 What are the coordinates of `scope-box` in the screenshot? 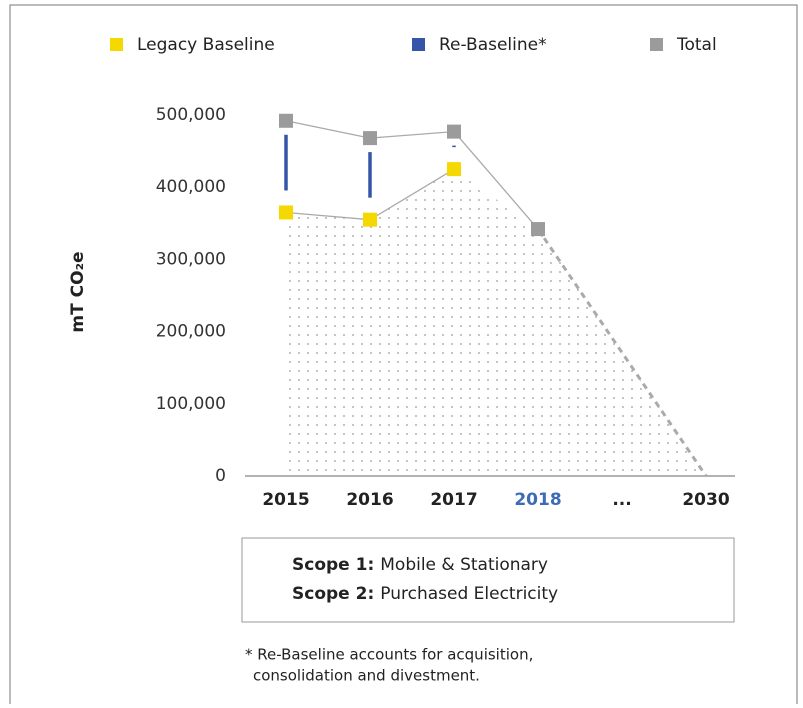 It's located at (488, 580).